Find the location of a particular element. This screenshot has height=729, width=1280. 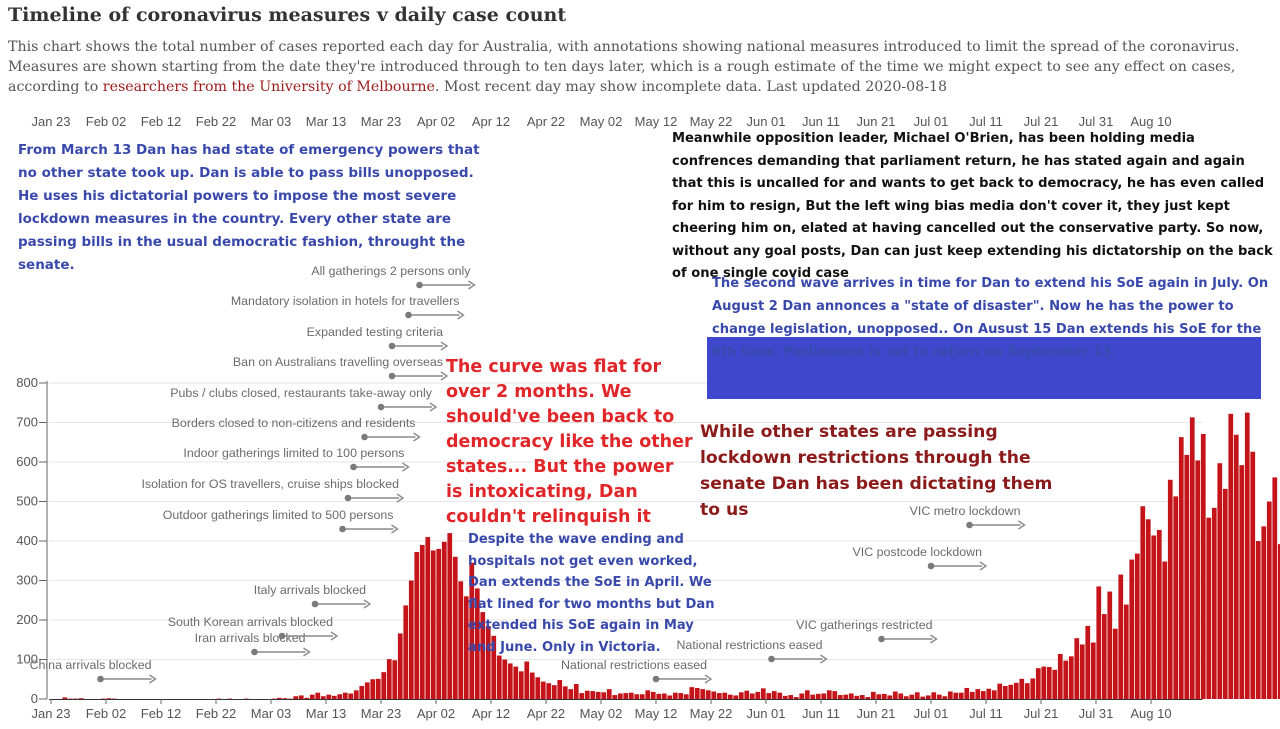

x-tick-label-top: May 12 is located at coordinates (656, 121).